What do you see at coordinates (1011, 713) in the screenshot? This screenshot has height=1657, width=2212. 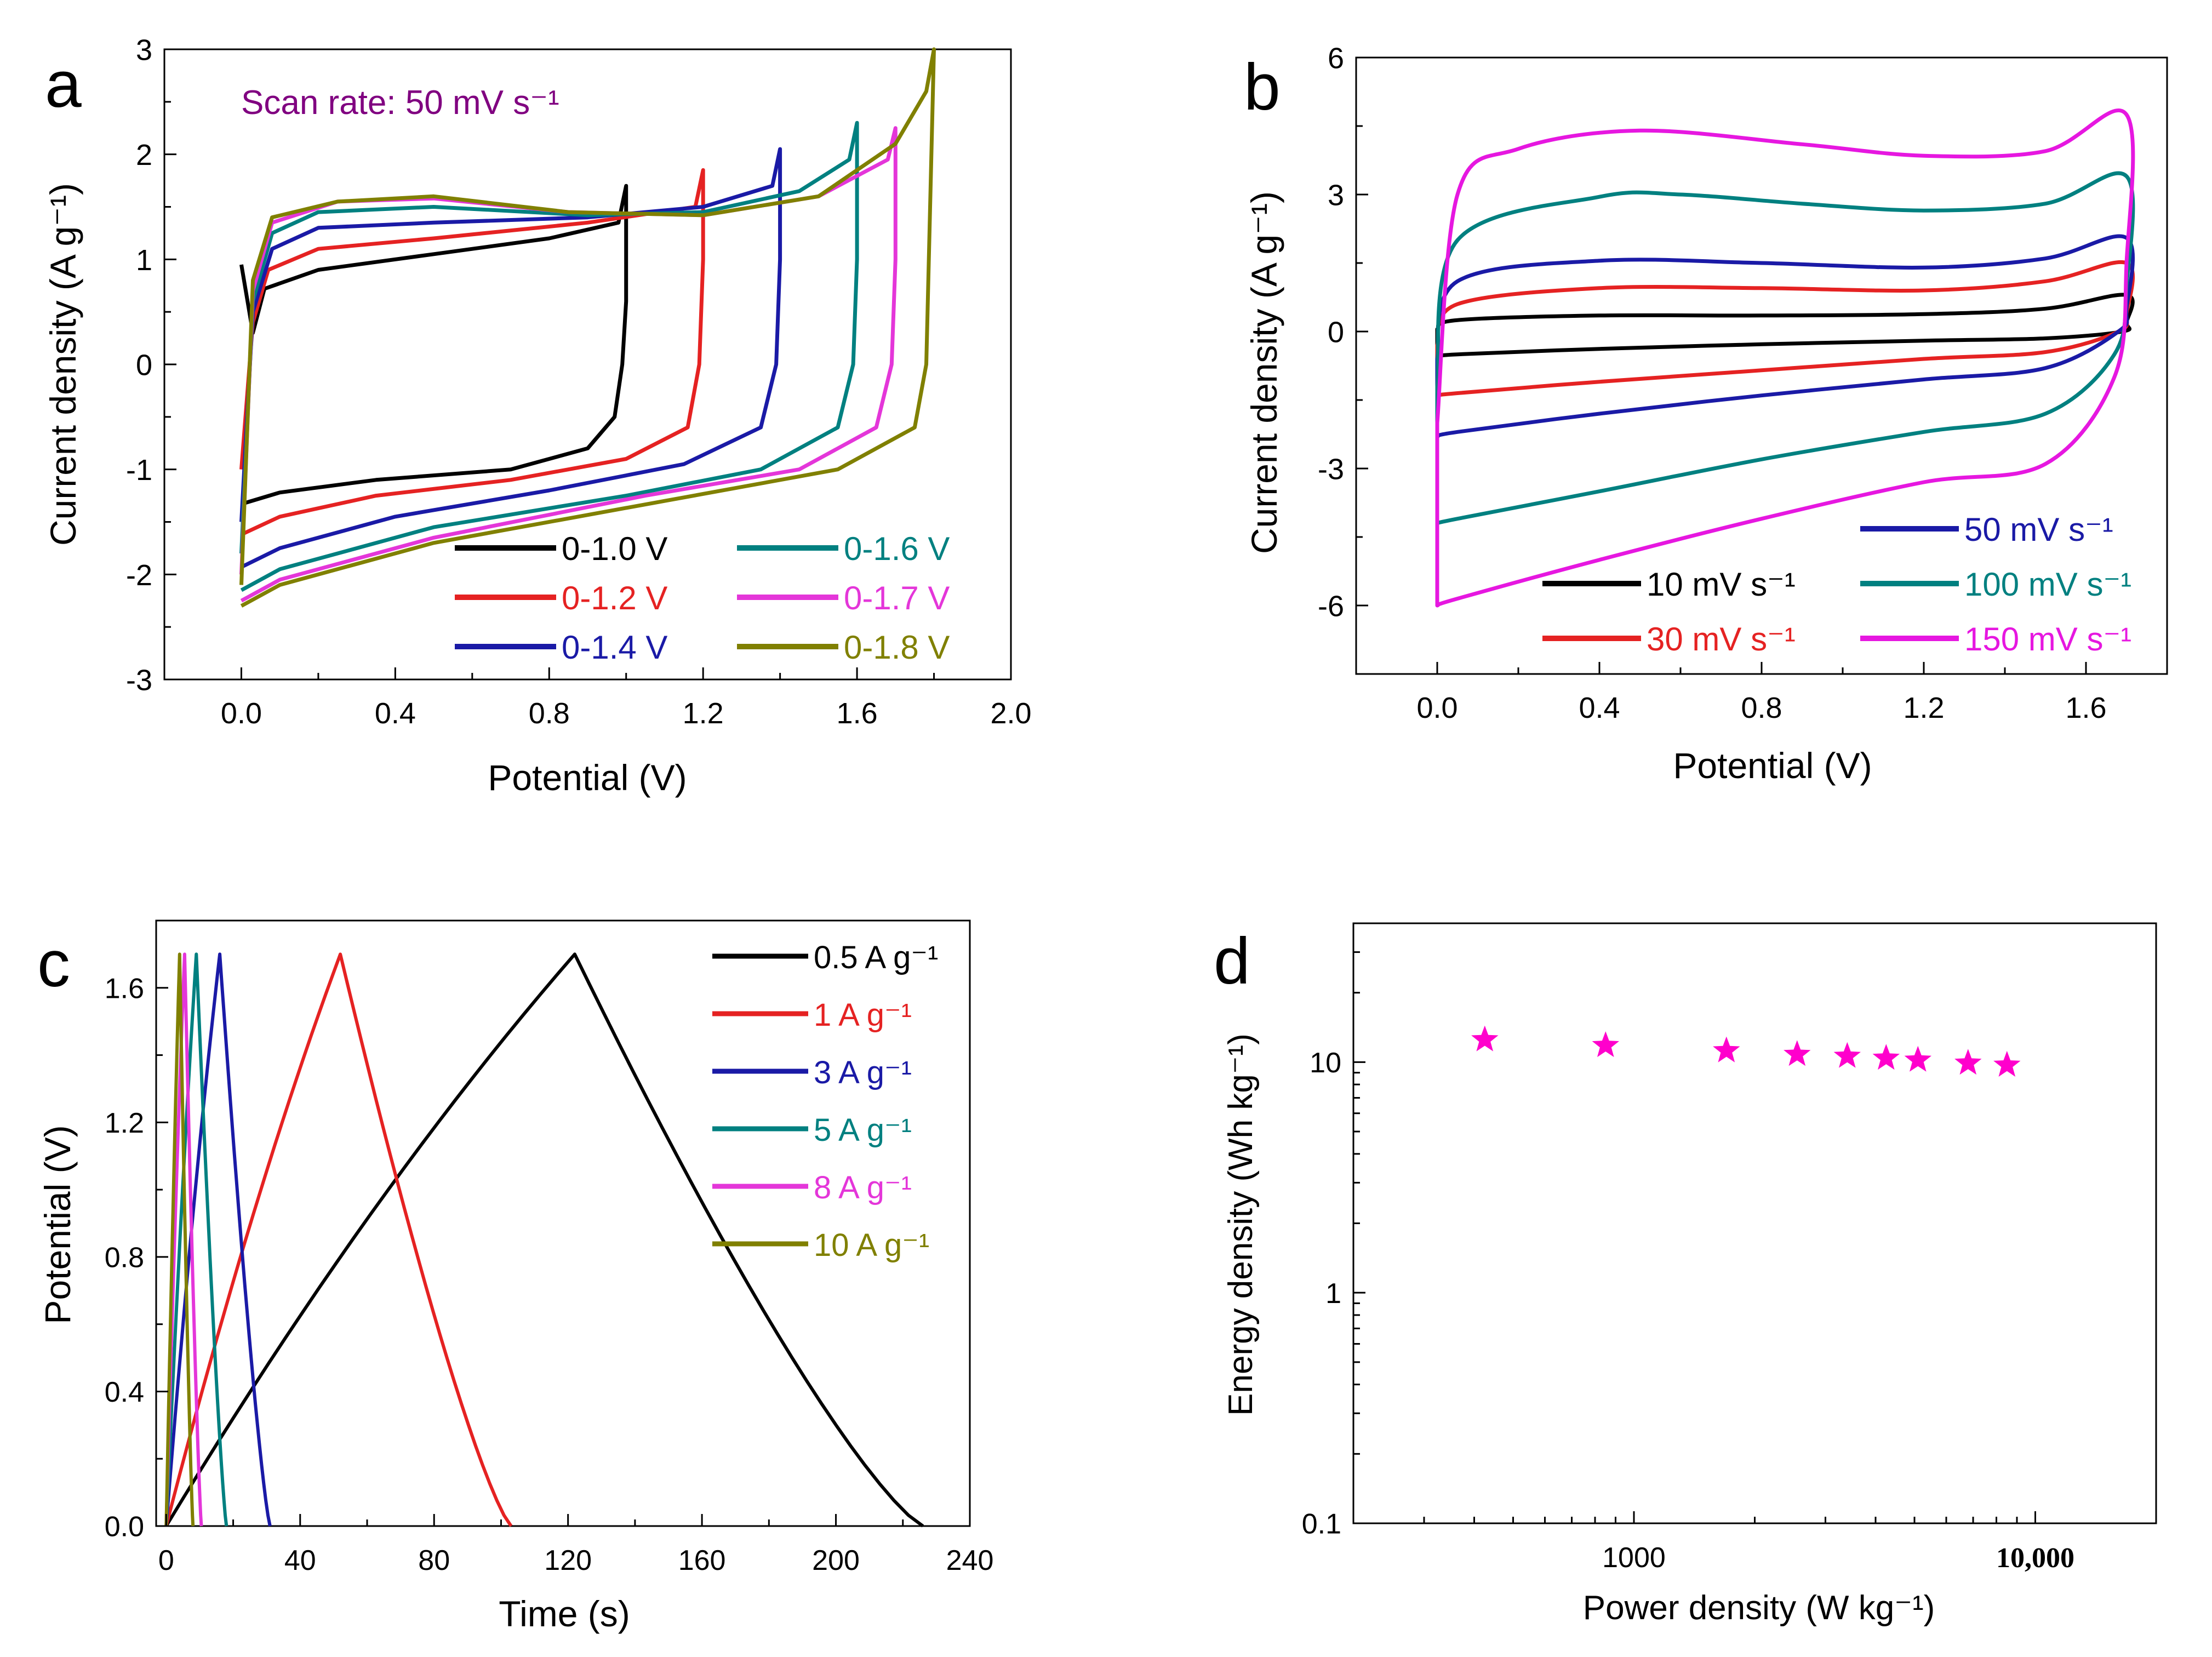 I see `x-tick-label: 2.0` at bounding box center [1011, 713].